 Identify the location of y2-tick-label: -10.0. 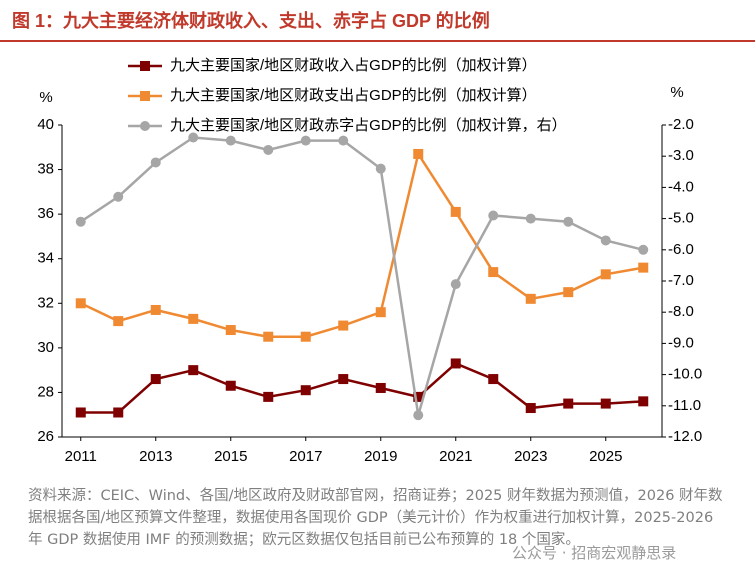
(685, 374).